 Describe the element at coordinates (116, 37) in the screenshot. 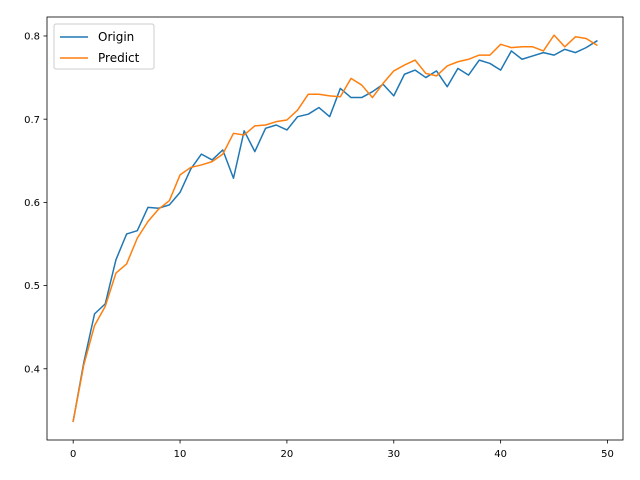

I see `legend-label-origin: Origin` at that location.